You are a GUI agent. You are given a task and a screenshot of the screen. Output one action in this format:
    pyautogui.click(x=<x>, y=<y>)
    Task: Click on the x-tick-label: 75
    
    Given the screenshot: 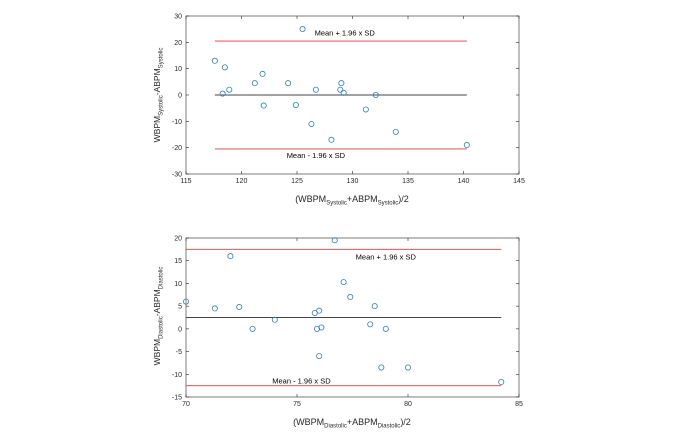 What is the action you would take?
    pyautogui.click(x=297, y=404)
    